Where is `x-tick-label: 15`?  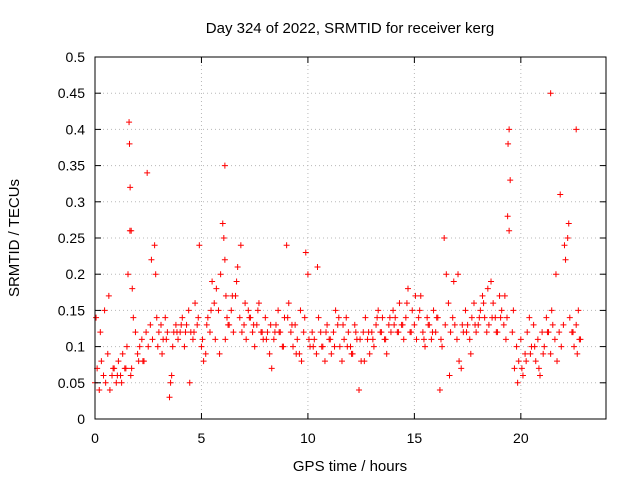 x-tick-label: 15 is located at coordinates (415, 438).